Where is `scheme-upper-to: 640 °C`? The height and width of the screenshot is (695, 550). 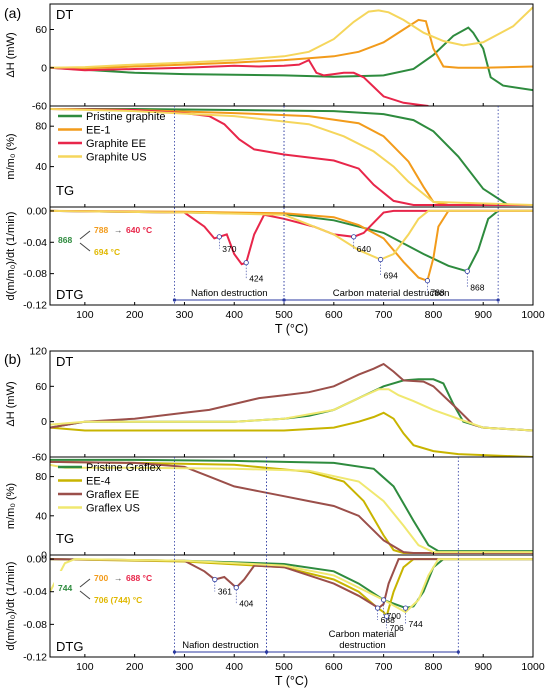 scheme-upper-to: 640 °C is located at coordinates (139, 230).